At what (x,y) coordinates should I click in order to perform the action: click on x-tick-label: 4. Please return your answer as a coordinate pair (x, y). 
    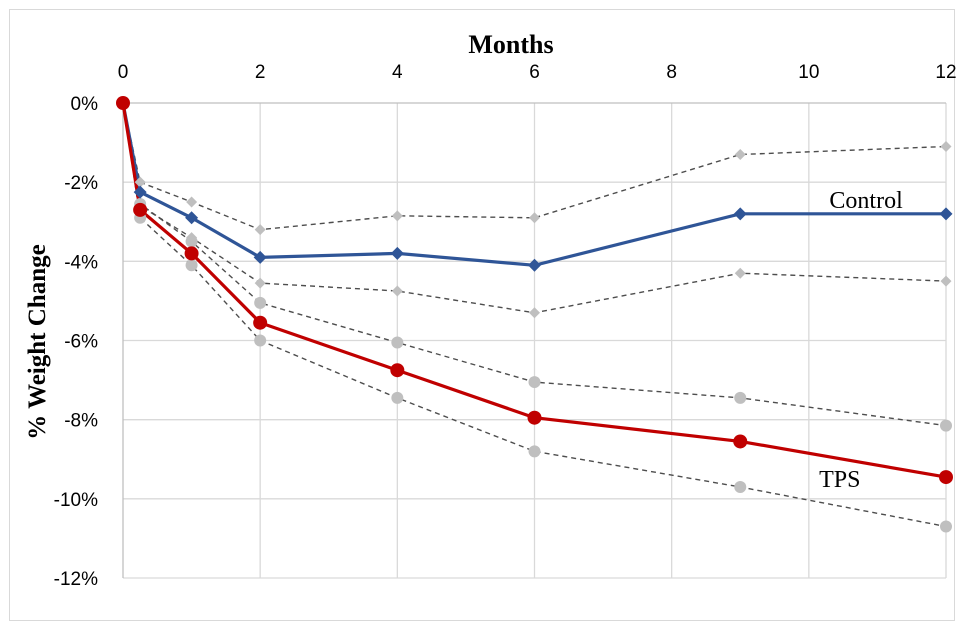
    Looking at the image, I should click on (397, 72).